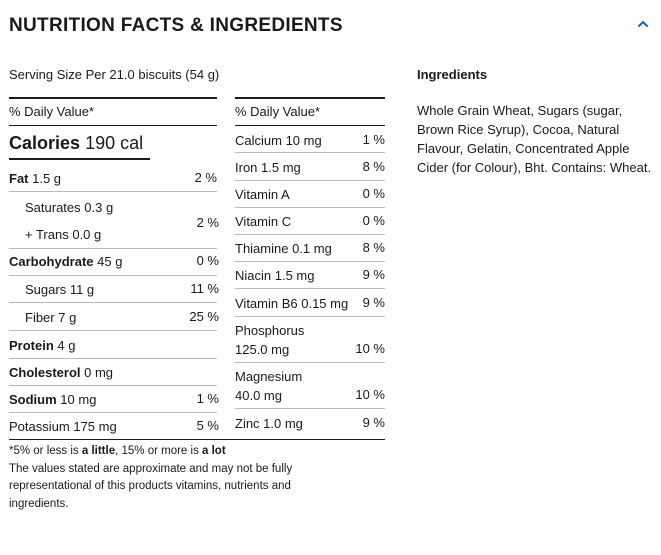 This screenshot has width=661, height=555. I want to click on nutrient-name: Thiamine 0.1 mg, so click(283, 248).